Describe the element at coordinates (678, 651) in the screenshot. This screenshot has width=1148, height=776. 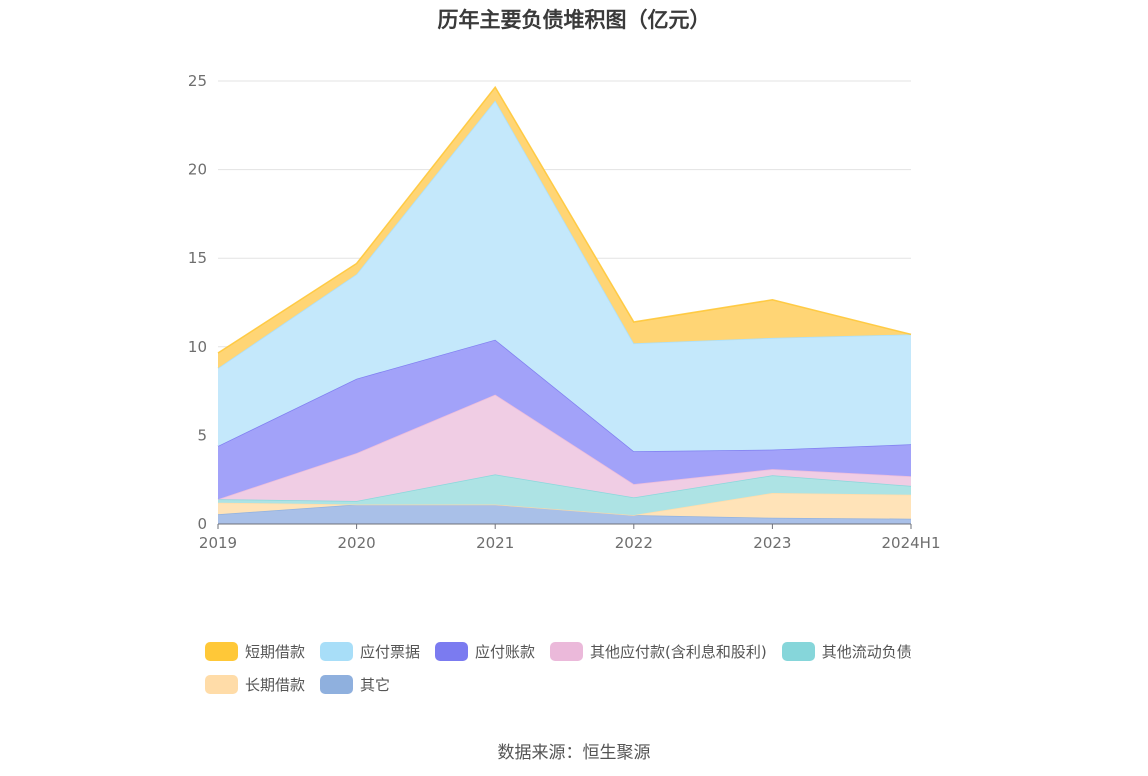
I see `legend-label-other-payables: 其他应付款(含利息和股利)` at that location.